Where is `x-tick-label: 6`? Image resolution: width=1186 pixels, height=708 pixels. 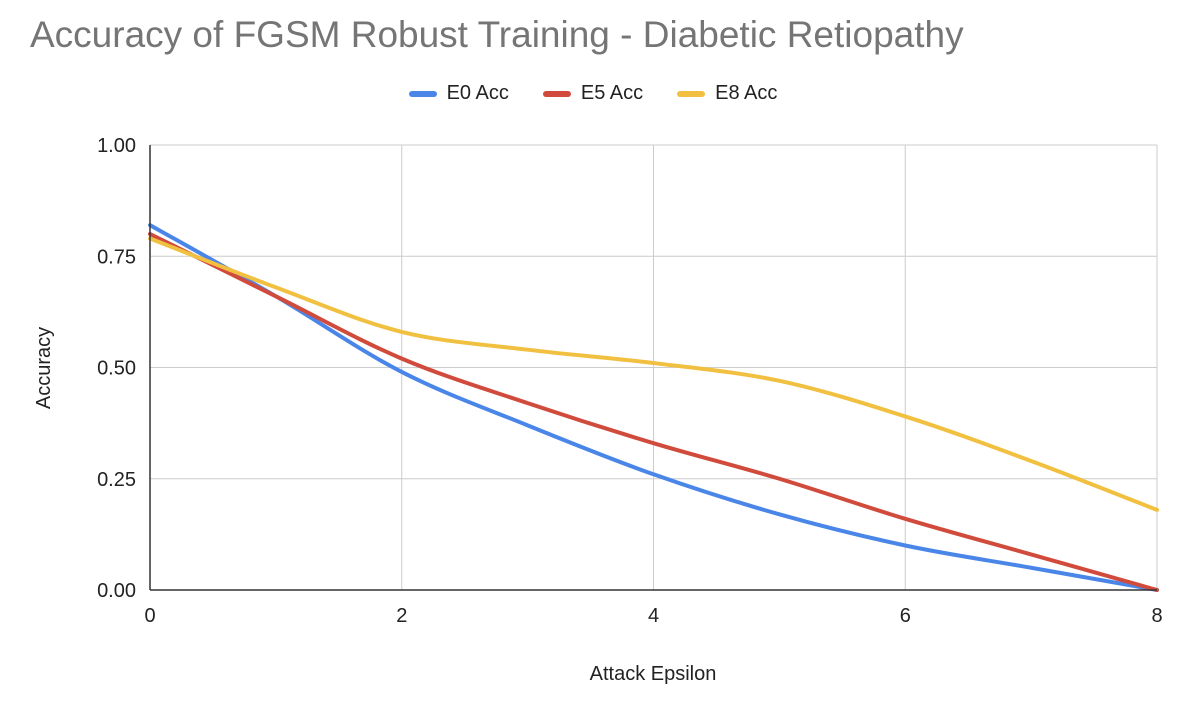 x-tick-label: 6 is located at coordinates (905, 616).